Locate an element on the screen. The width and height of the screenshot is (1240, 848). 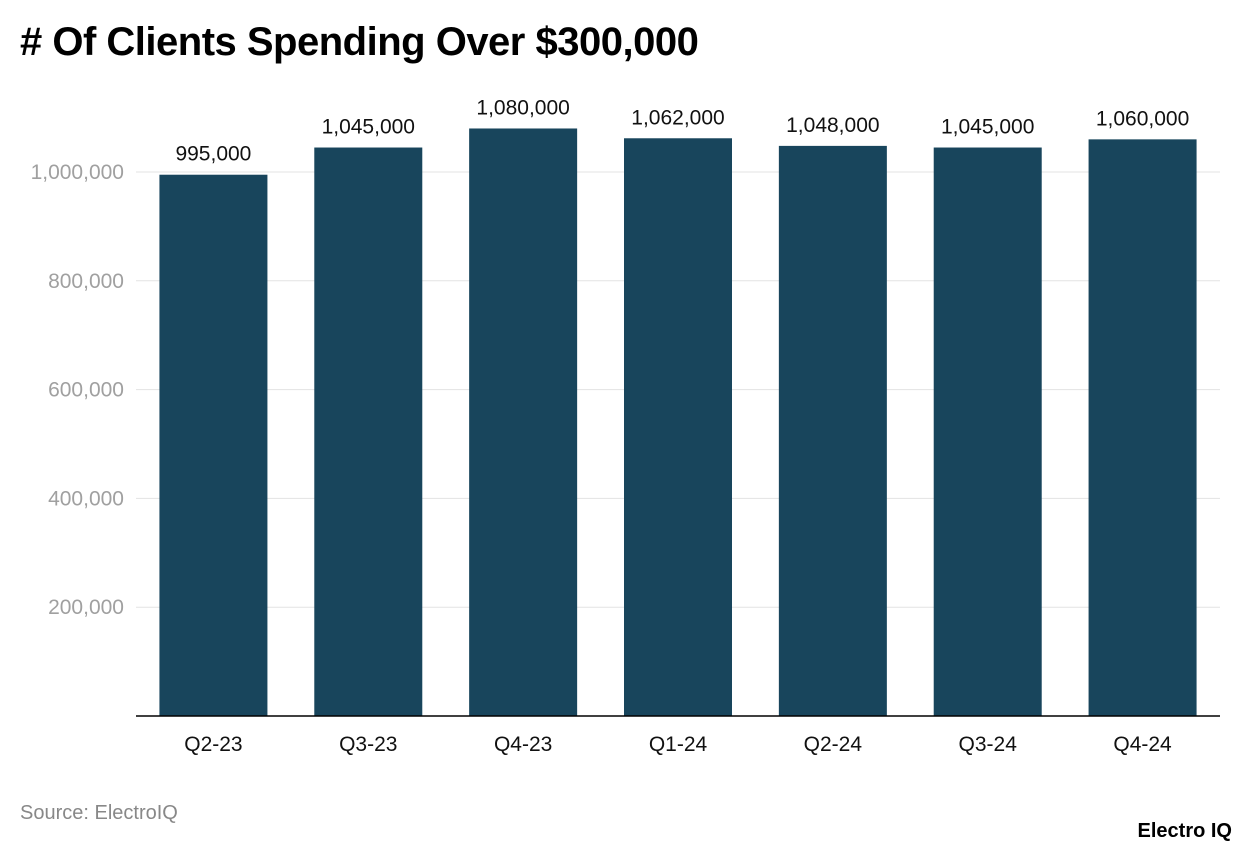
source-note: Source: ElectroIQ is located at coordinates (99, 813).